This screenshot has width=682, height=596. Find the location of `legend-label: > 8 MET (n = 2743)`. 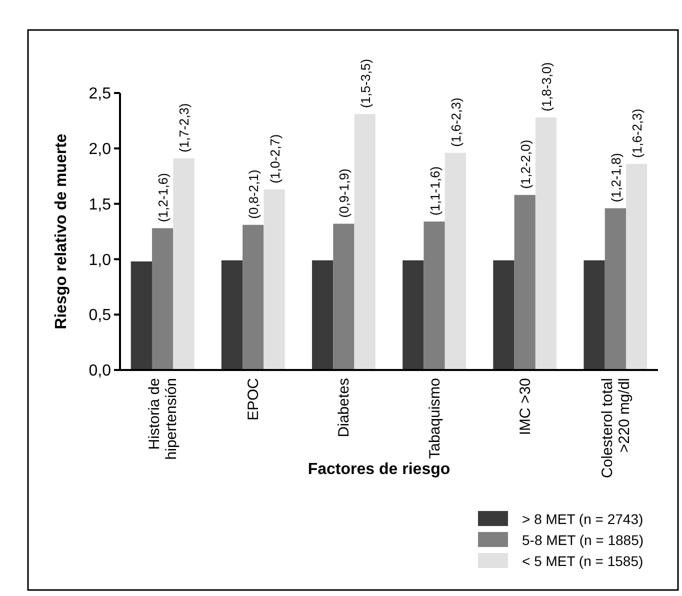

legend-label: > 8 MET (n = 2743) is located at coordinates (583, 518).